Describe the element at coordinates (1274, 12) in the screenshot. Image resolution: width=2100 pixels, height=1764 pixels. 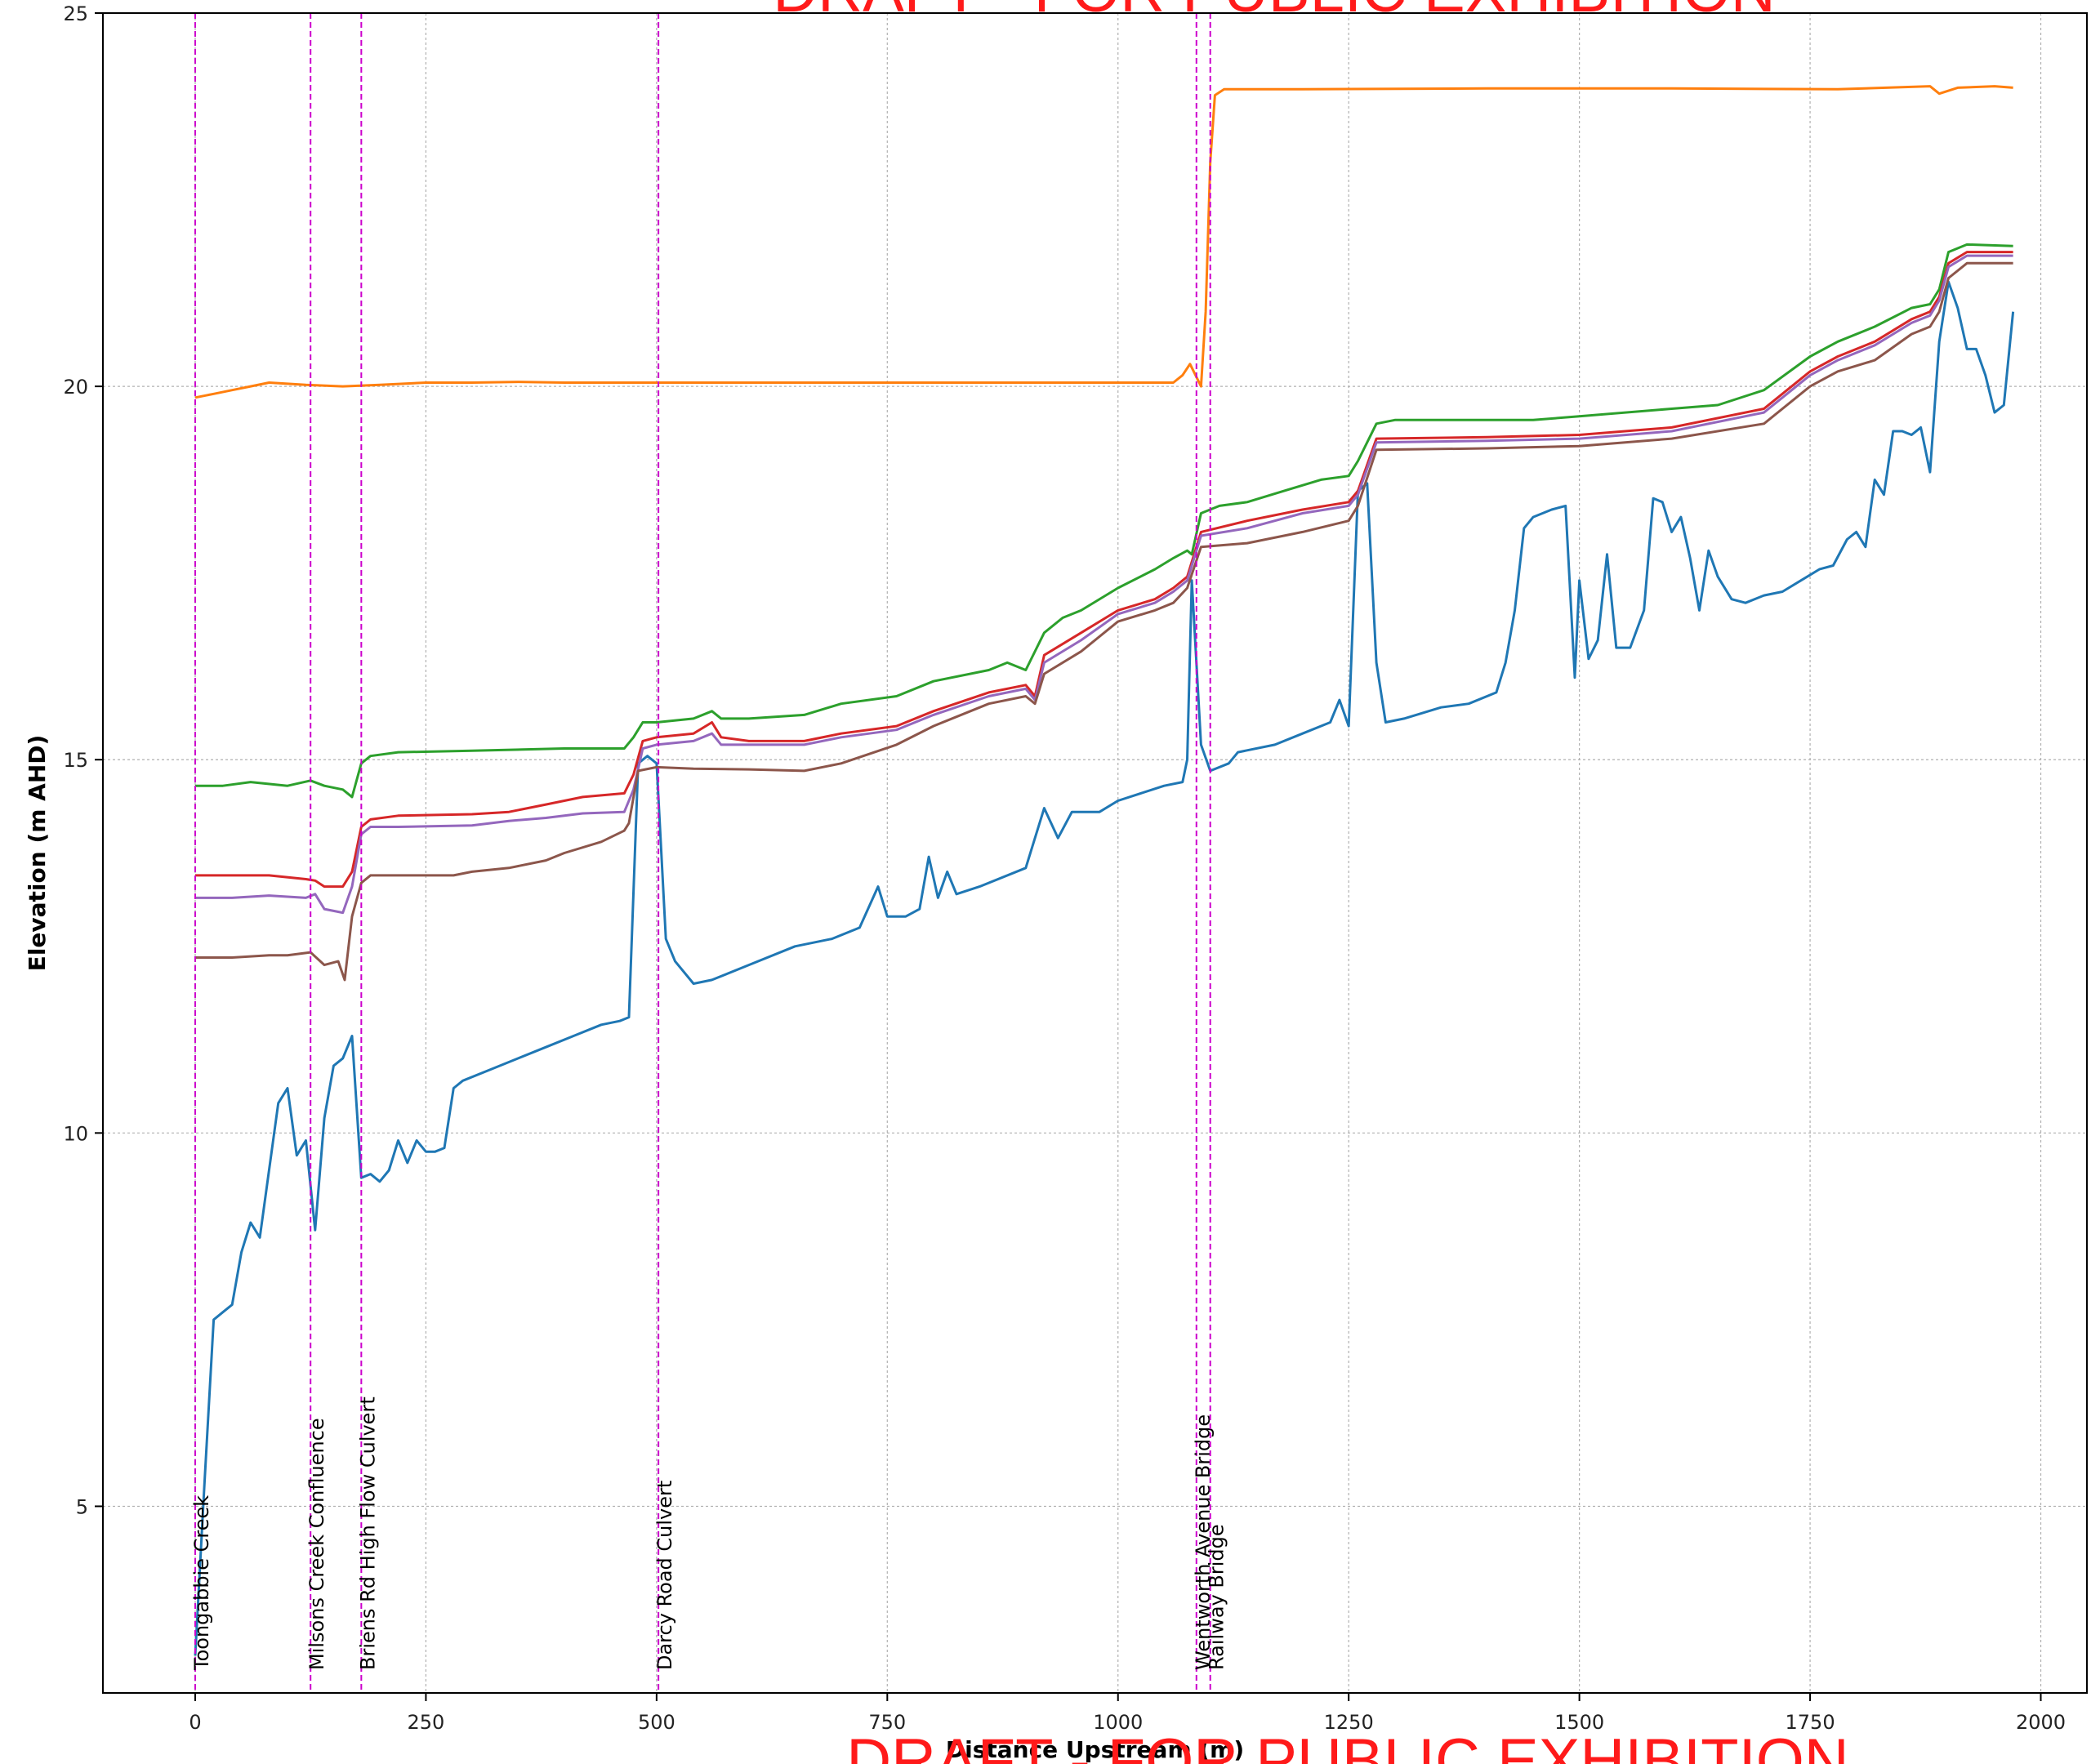
I see `watermark-top: DRAFT - FOR PUBLIC EXHIBITION` at that location.